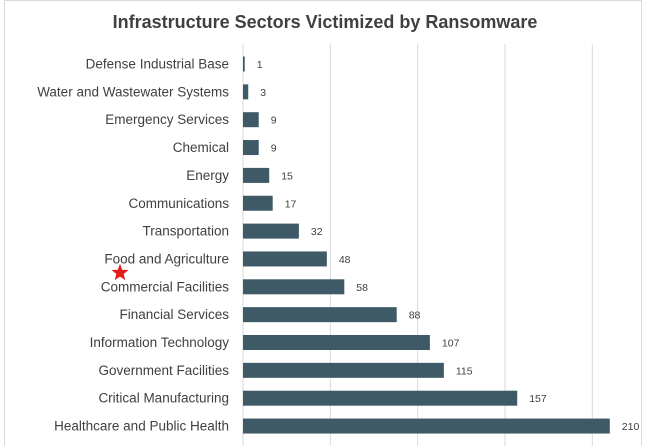  Describe the element at coordinates (207, 175) in the screenshot. I see `category-label: Energy` at that location.